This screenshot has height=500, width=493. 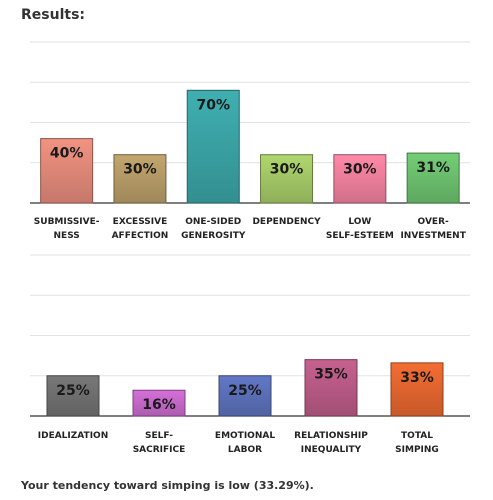 I want to click on category-label: SELF-, so click(x=159, y=436).